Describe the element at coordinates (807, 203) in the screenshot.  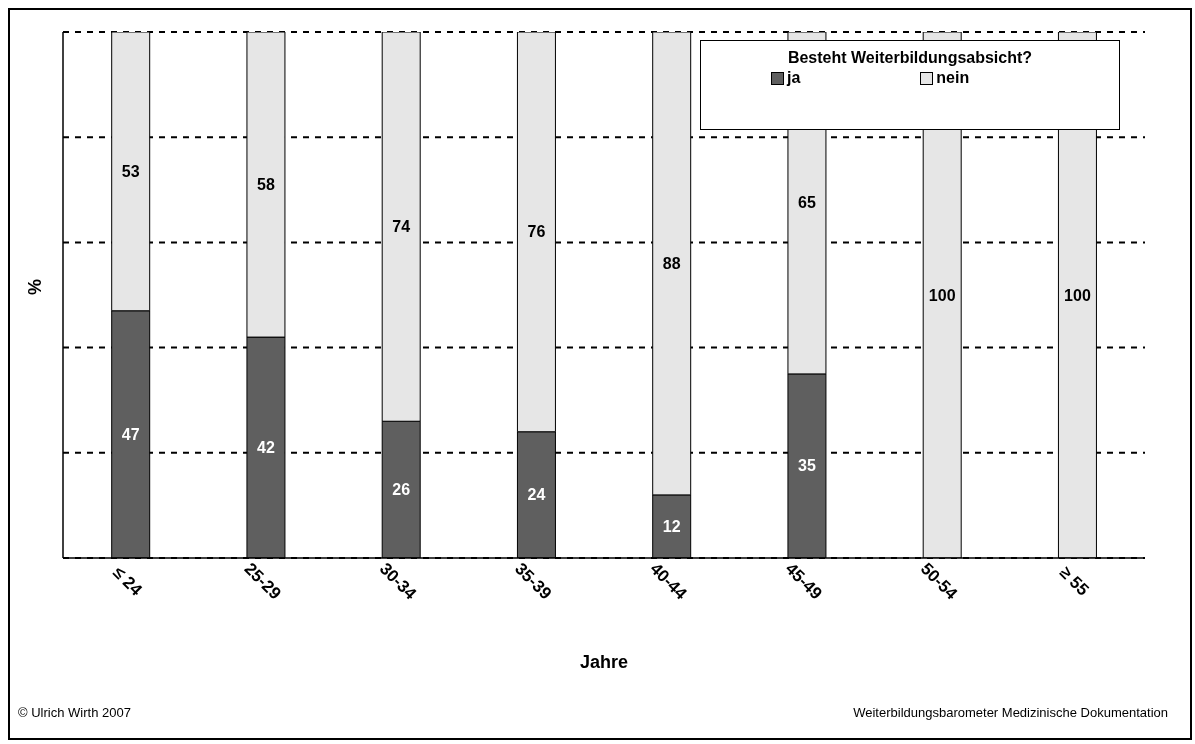
I see `data-label: 65` at that location.